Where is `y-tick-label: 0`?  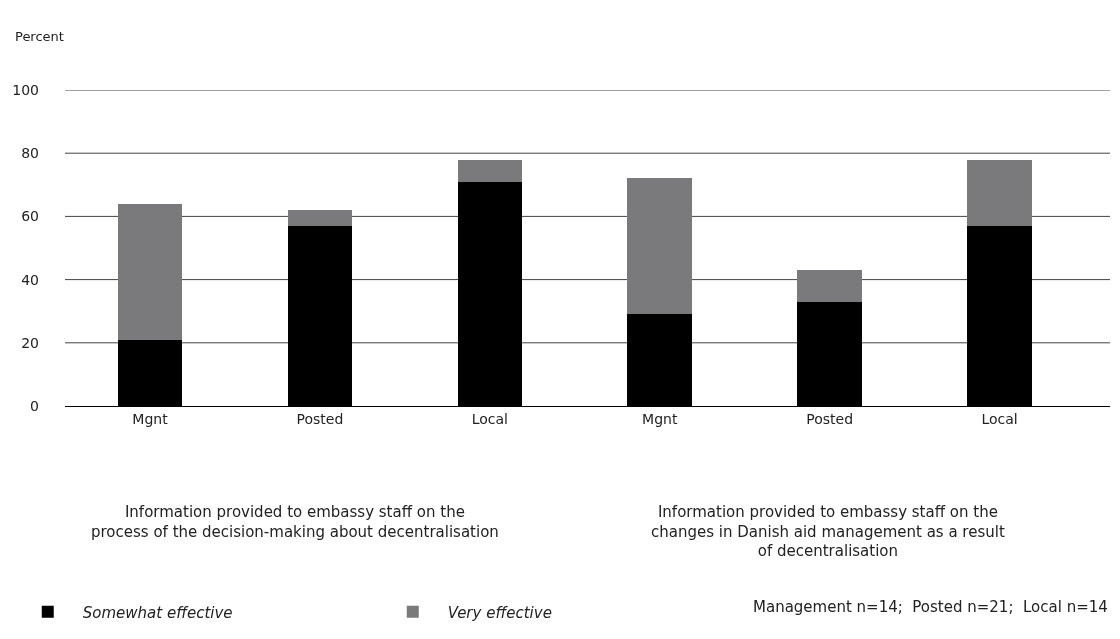 y-tick-label: 0 is located at coordinates (34, 405).